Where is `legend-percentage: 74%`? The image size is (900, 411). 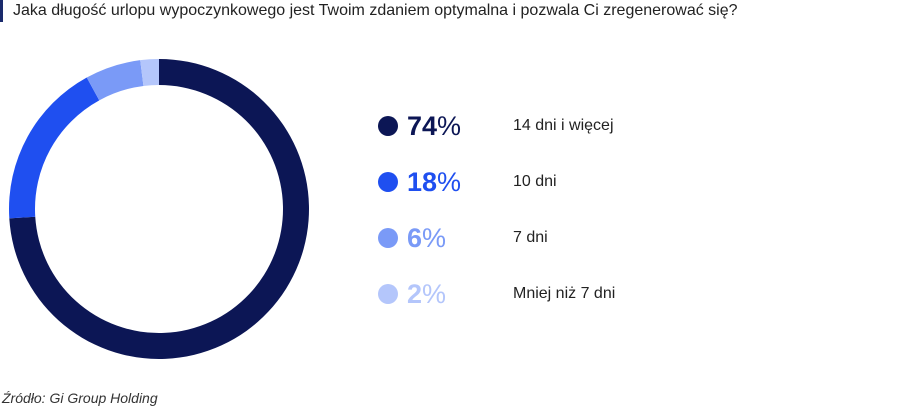 legend-percentage: 74% is located at coordinates (460, 125).